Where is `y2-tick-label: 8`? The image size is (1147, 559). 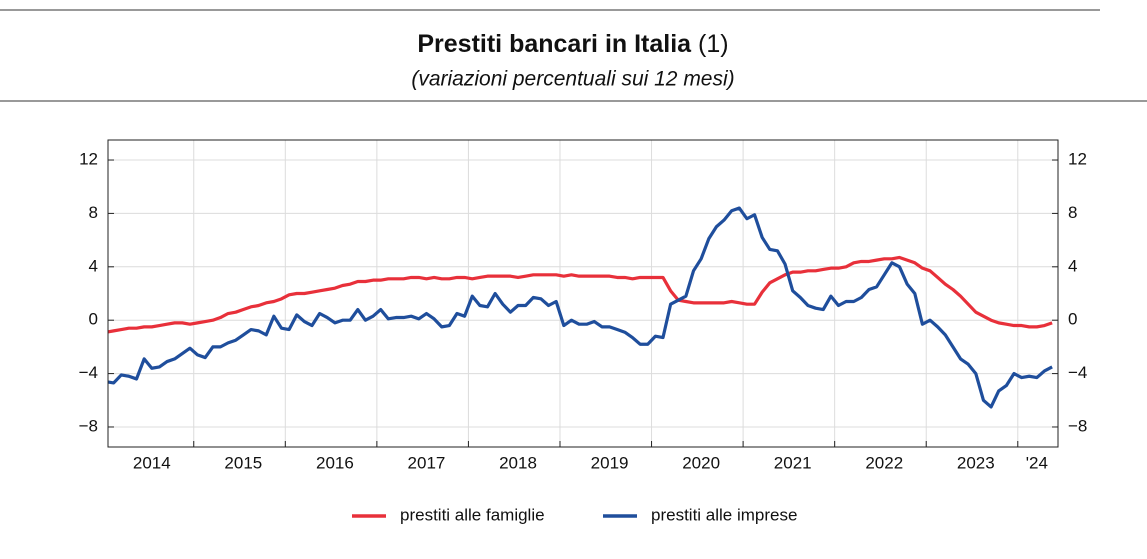 y2-tick-label: 8 is located at coordinates (1072, 212).